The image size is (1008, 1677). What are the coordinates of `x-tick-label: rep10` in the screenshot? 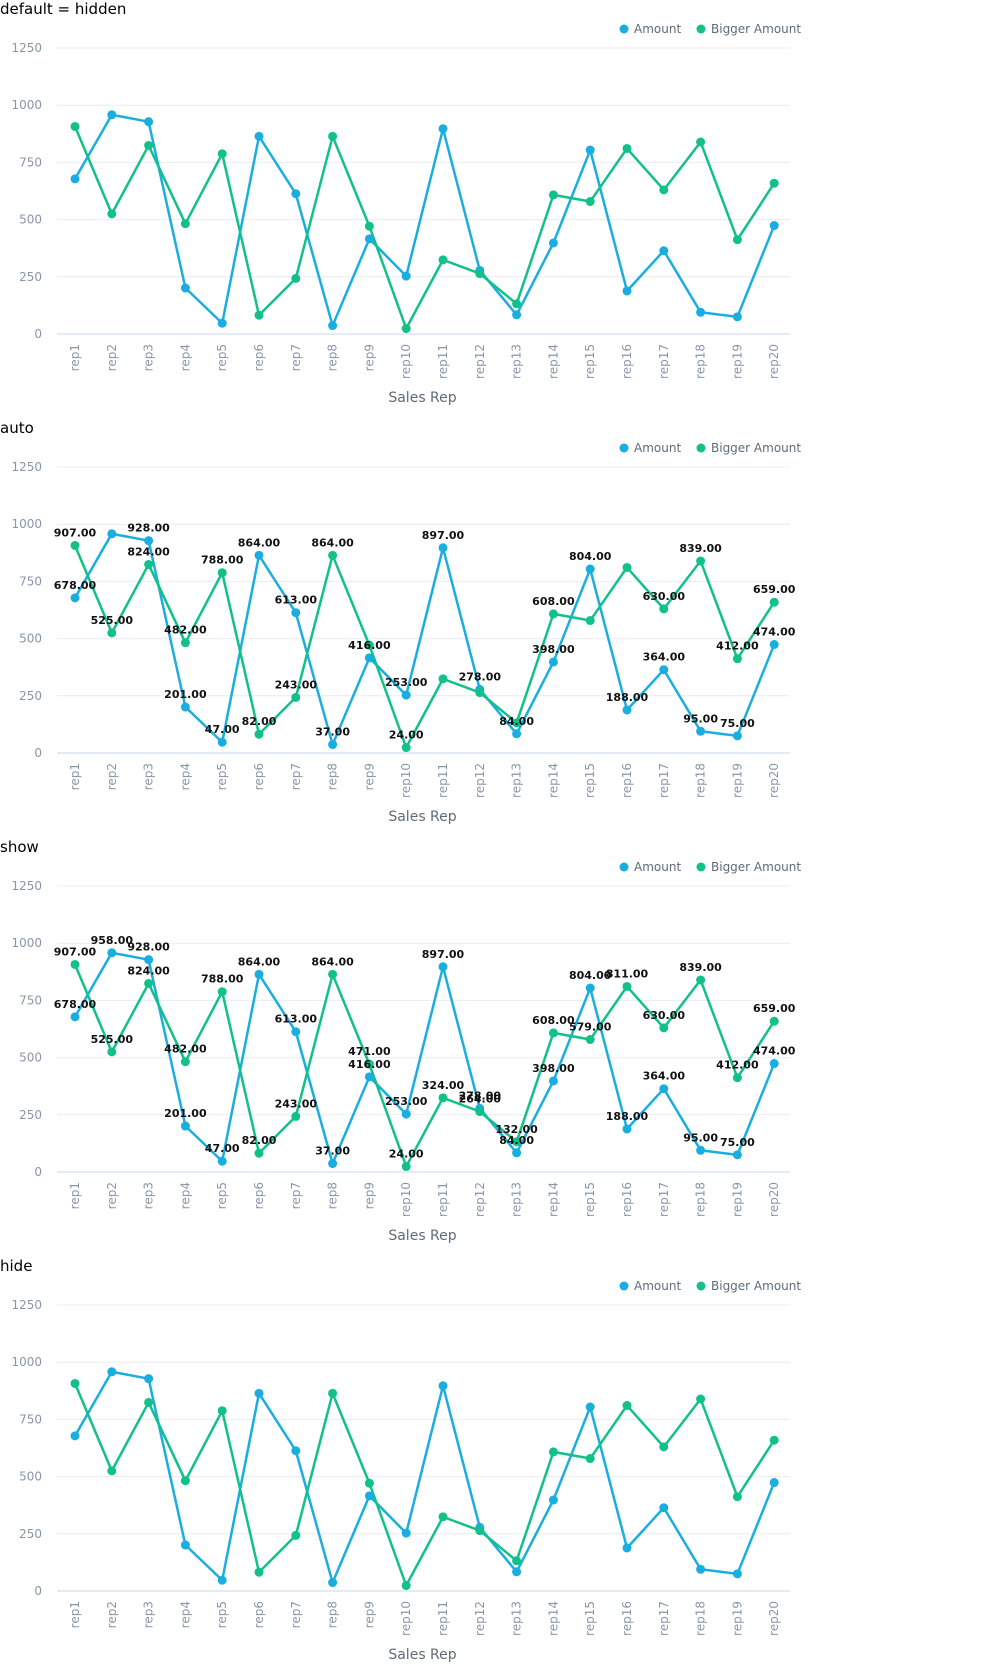 It's located at (406, 780).